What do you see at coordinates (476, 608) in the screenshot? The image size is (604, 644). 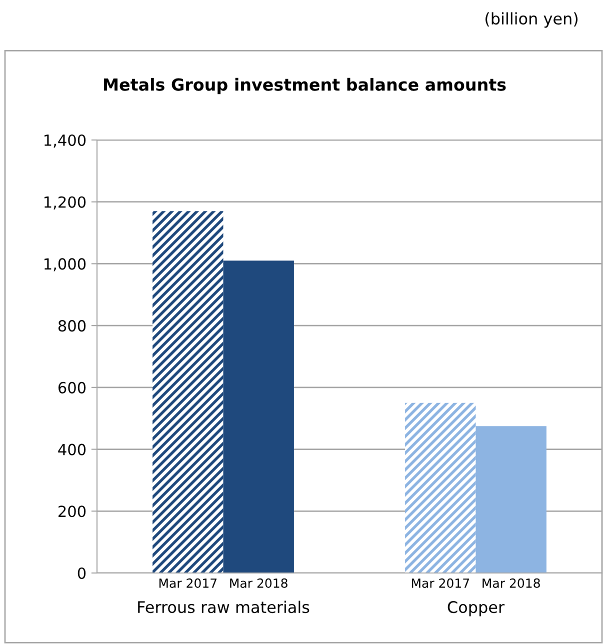 I see `x-tick-label: Copper` at bounding box center [476, 608].